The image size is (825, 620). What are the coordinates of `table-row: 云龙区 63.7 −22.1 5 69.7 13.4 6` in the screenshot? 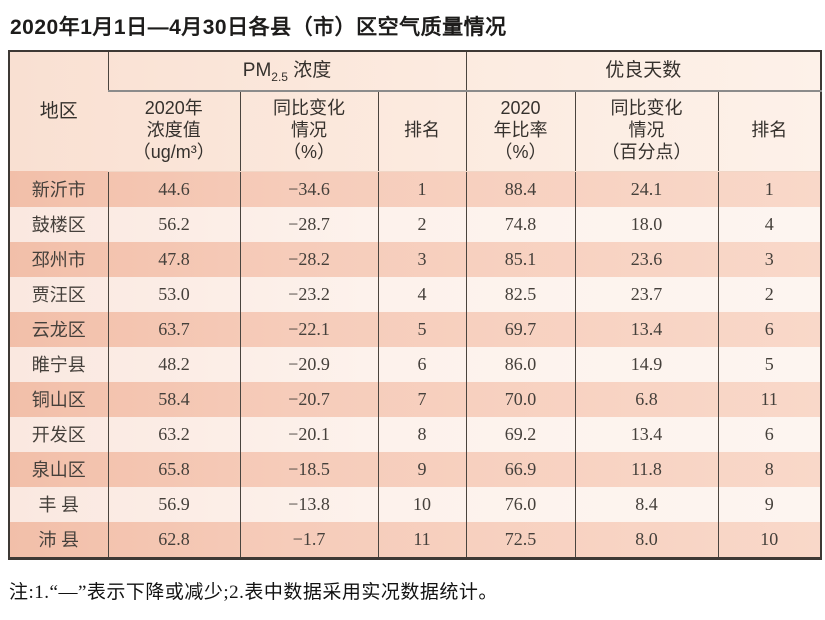 It's located at (415, 329).